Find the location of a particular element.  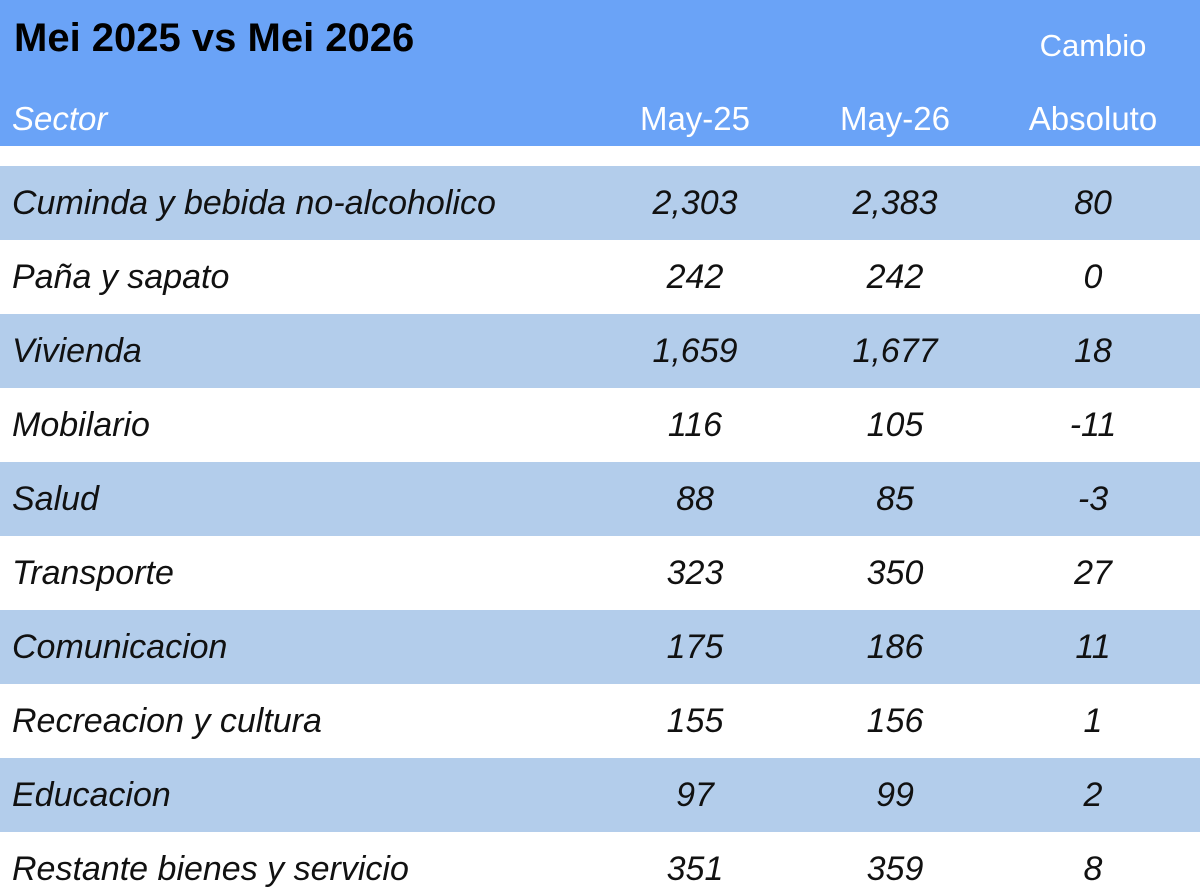

cell-may-25: 116 is located at coordinates (695, 425).